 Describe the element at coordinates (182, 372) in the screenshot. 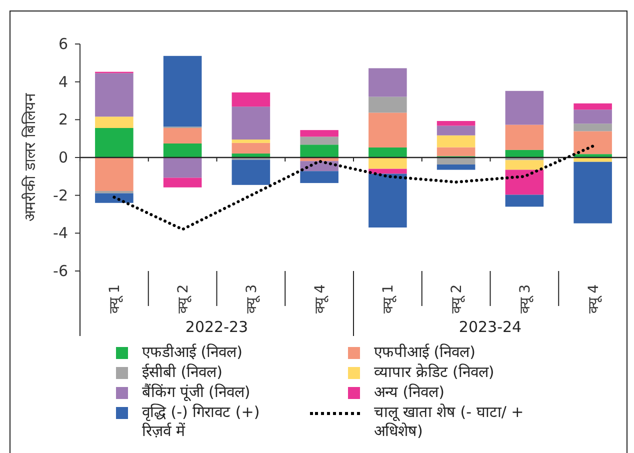

I see `legend-label: ईसीबी (निवल)` at that location.